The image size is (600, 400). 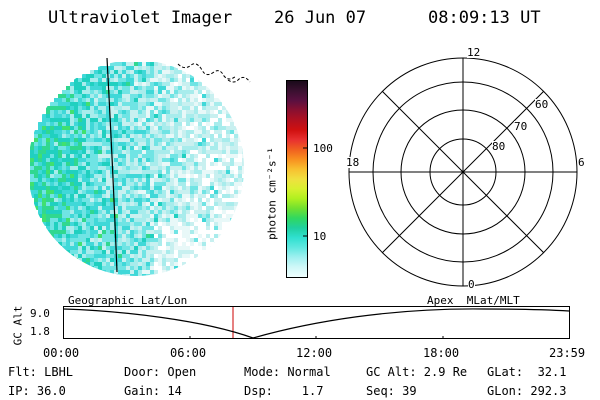 I want to click on gain-info: Gain: 14, so click(x=153, y=391).